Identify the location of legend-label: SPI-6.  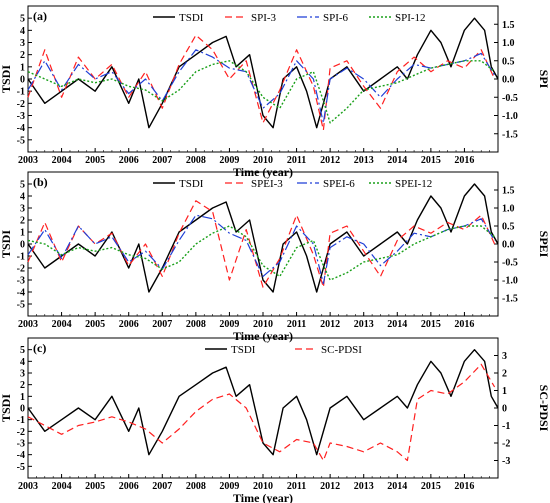
(336, 18).